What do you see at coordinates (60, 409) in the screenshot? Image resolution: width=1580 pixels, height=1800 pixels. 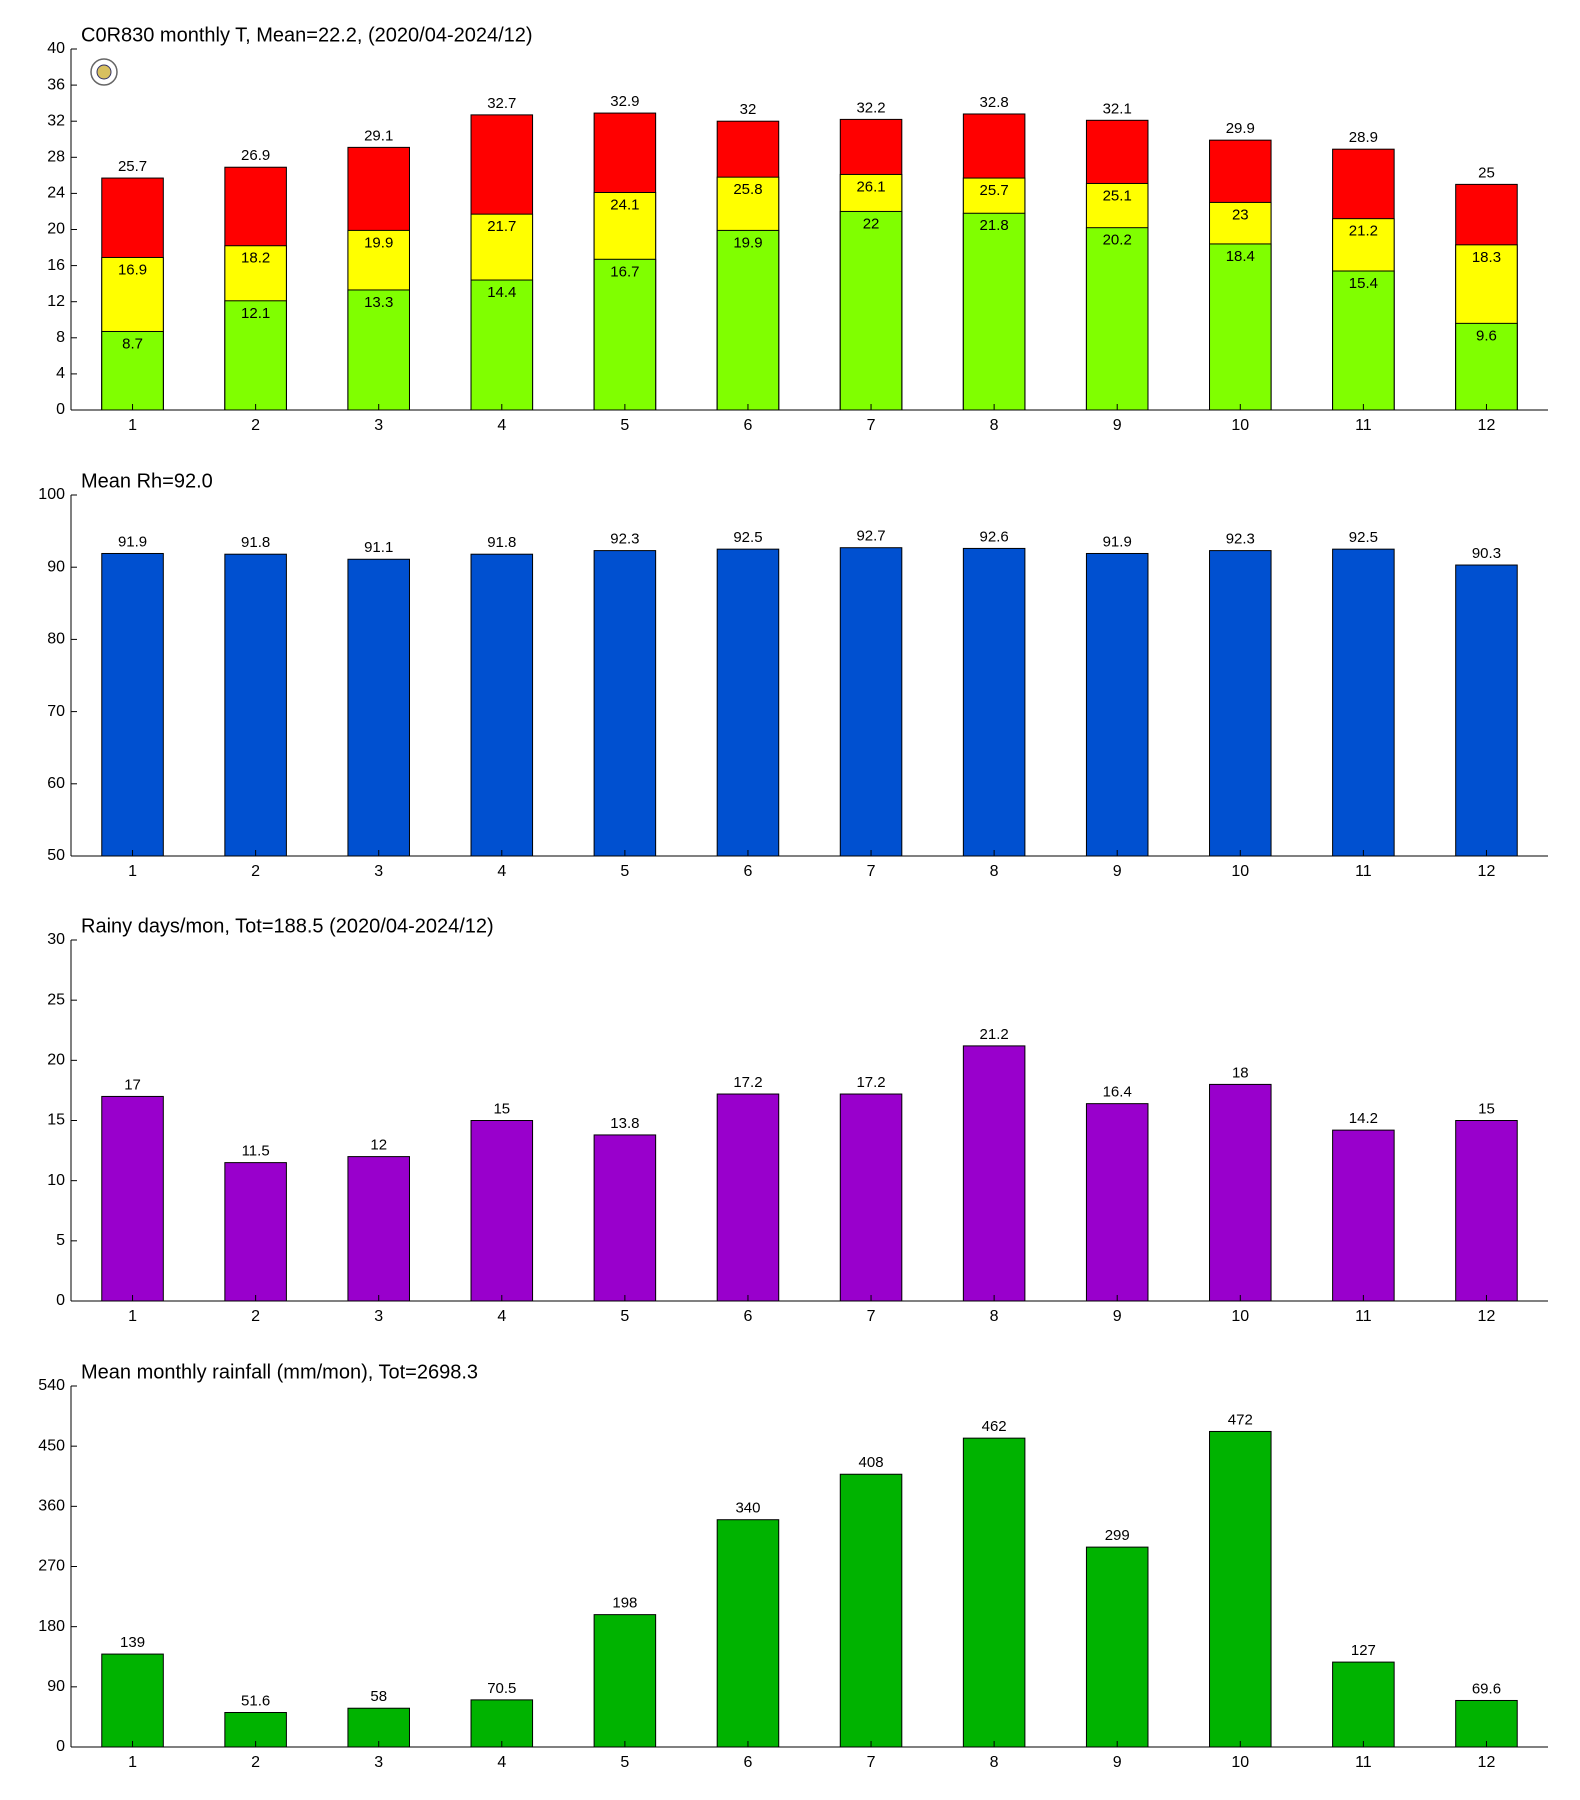 I see `y-tick-label: 0` at bounding box center [60, 409].